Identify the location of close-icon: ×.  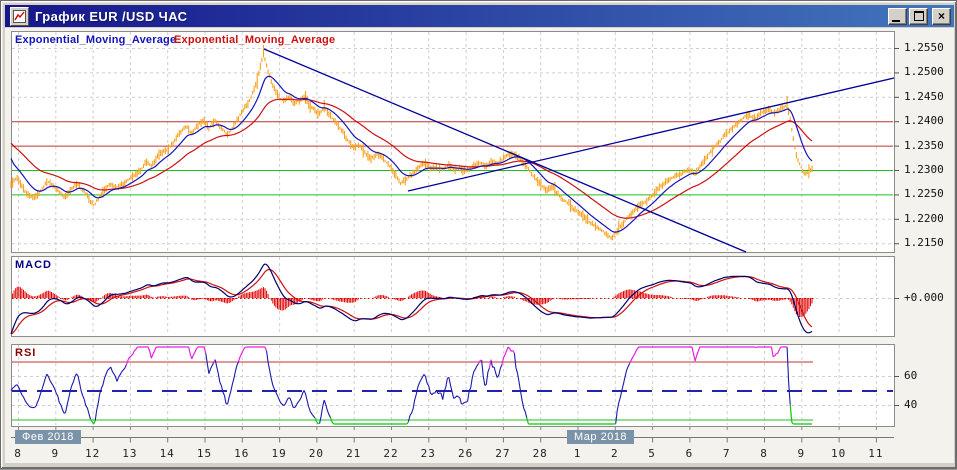
(941, 16).